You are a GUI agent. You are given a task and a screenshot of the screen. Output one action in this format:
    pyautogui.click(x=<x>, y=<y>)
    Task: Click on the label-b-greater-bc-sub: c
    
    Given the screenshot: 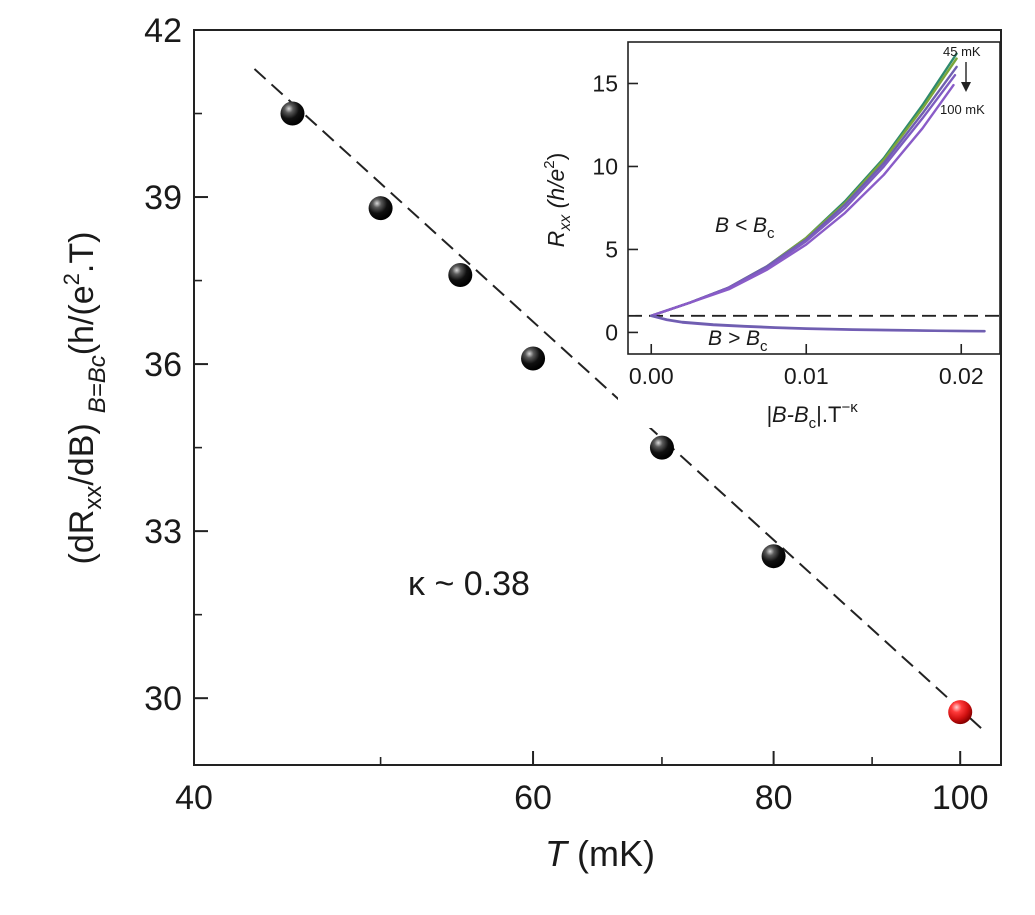 What is the action you would take?
    pyautogui.click(x=764, y=346)
    